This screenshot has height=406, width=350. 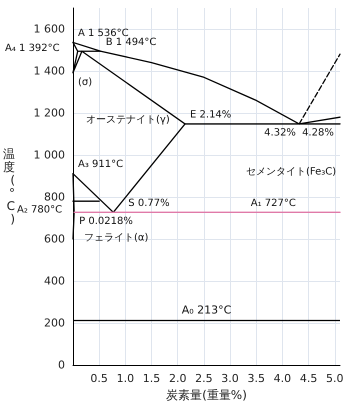 What do you see at coordinates (106, 221) in the screenshot?
I see `annotation: P 0.0218%` at bounding box center [106, 221].